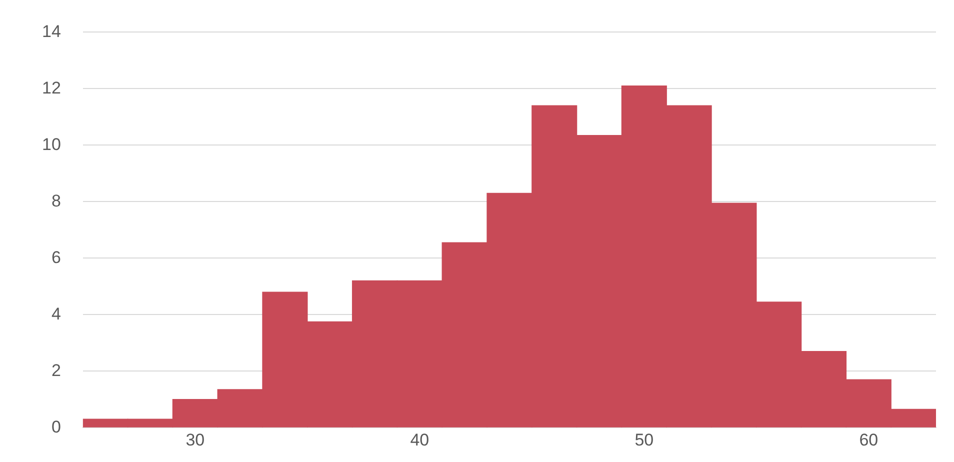 This screenshot has height=462, width=954. I want to click on y-tick-label: 4, so click(56, 314).